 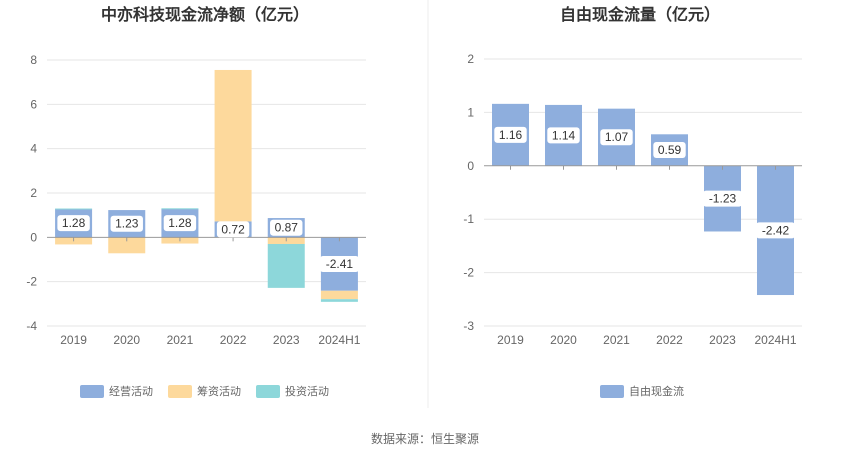 What do you see at coordinates (131, 391) in the screenshot?
I see `legend-label: 经营活动` at bounding box center [131, 391].